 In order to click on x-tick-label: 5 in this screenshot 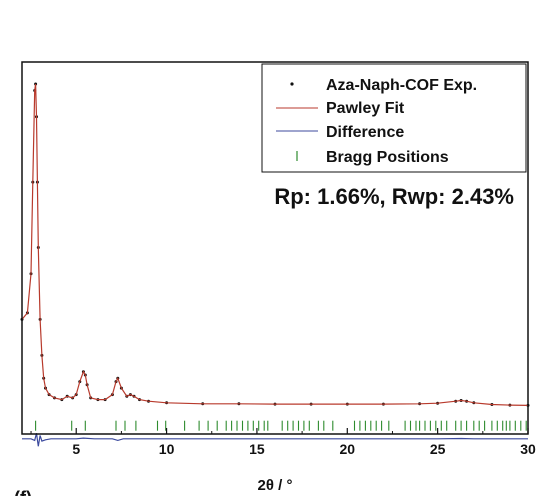, I will do `click(76, 449)`.